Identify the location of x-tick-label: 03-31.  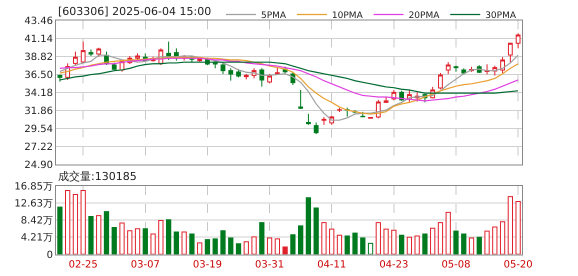
(269, 264).